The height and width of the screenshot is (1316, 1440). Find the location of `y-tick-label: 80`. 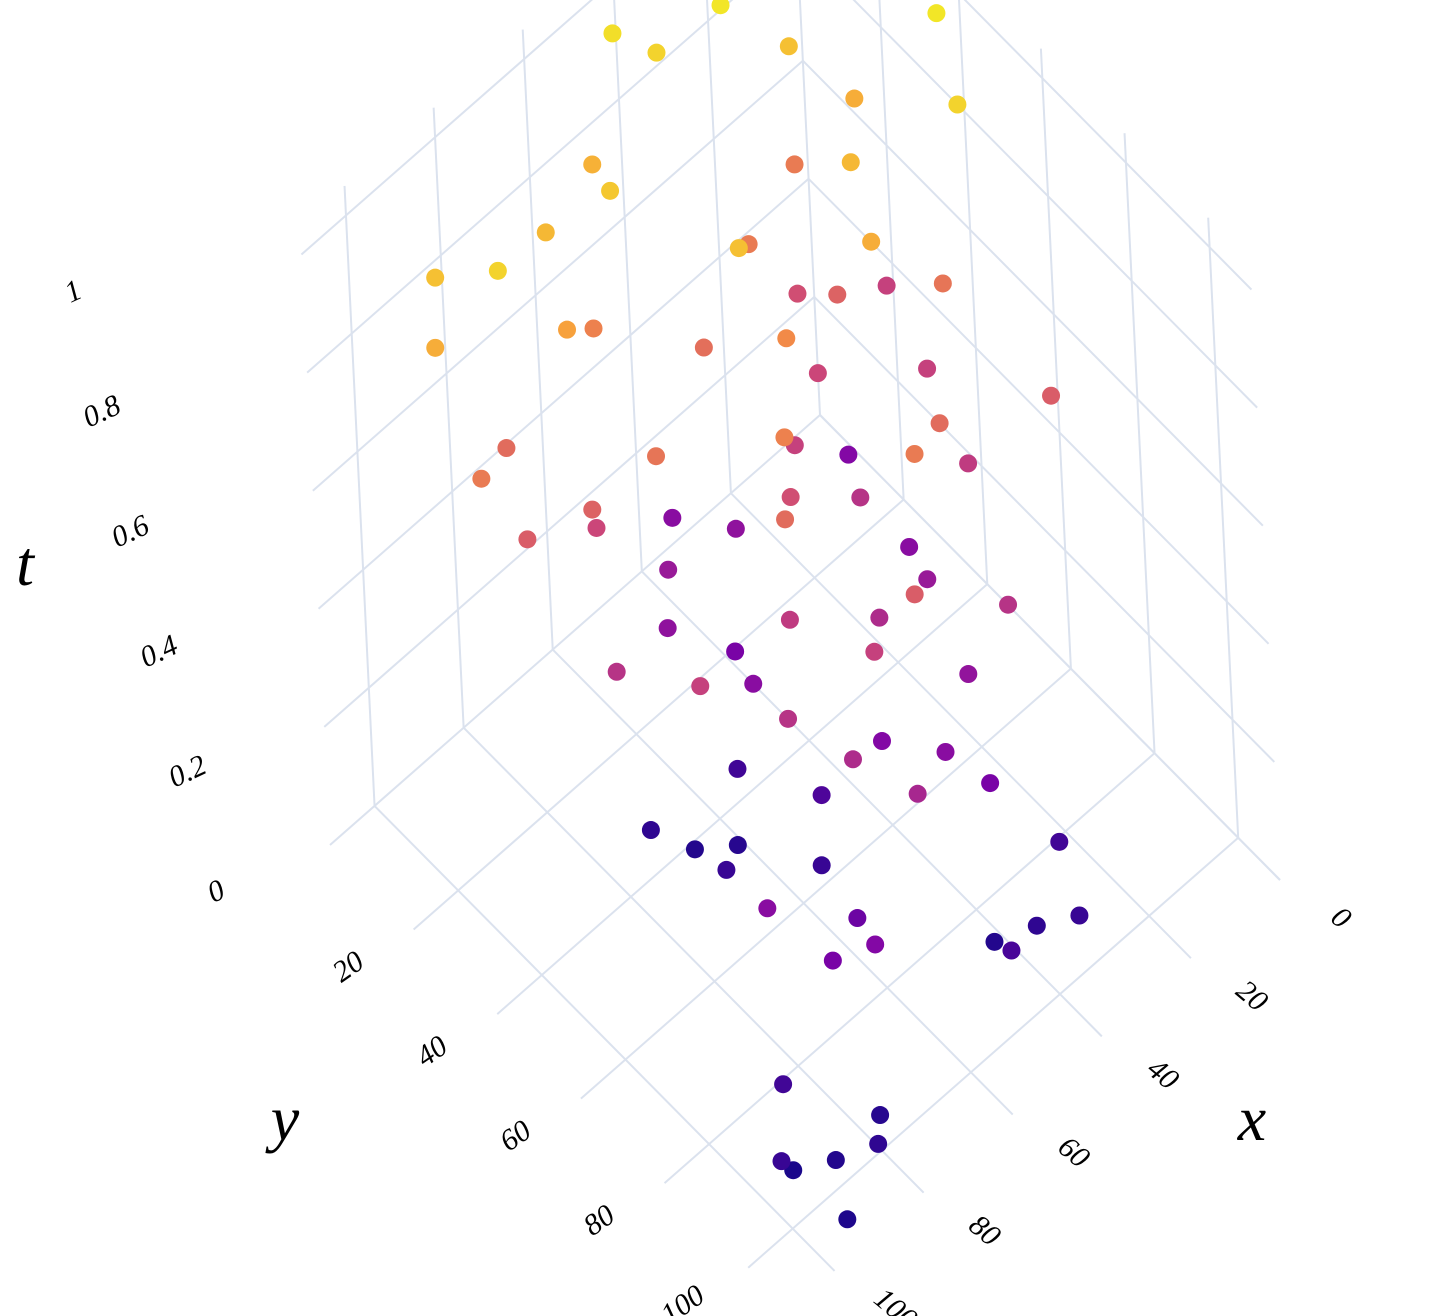

y-tick-label: 80 is located at coordinates (599, 1220).